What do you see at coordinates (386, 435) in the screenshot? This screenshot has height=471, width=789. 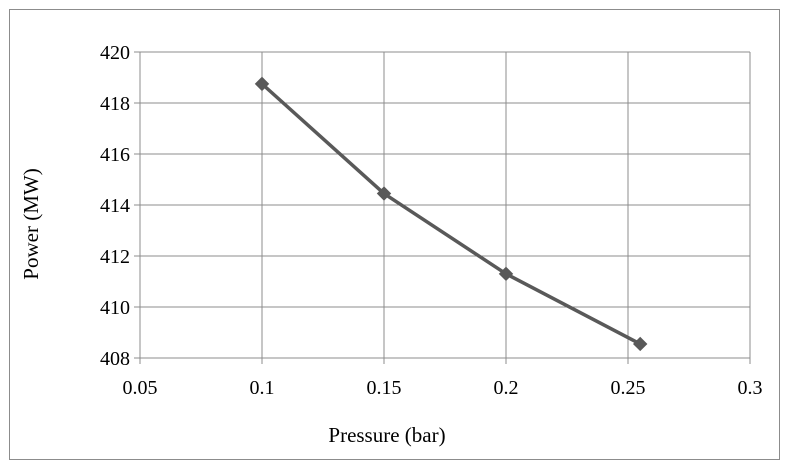 I see `x-axis-title: Pressure (bar)` at bounding box center [386, 435].